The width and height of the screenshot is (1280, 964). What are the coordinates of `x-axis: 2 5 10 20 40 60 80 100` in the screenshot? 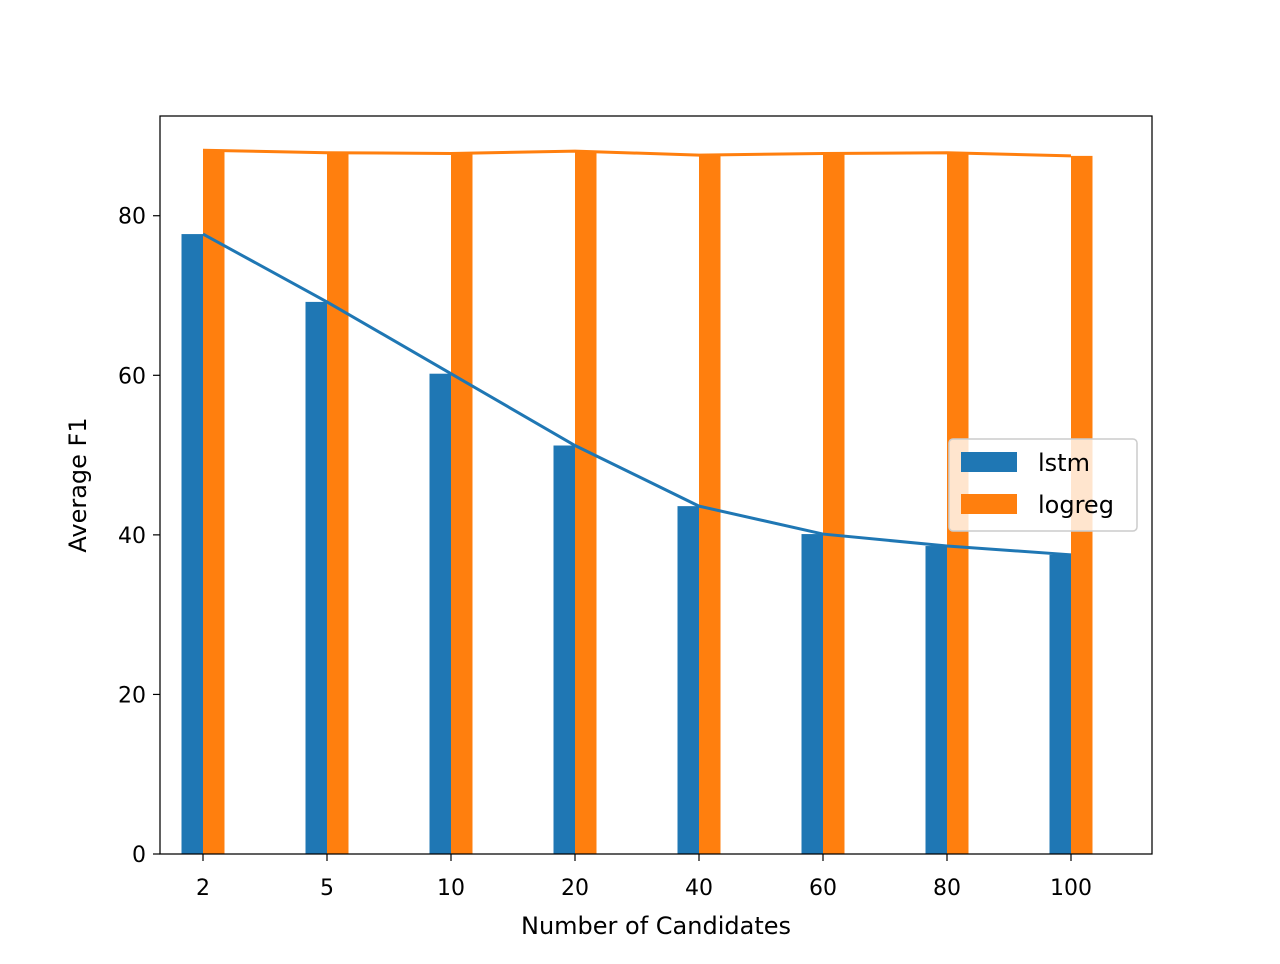 It's located at (644, 877).